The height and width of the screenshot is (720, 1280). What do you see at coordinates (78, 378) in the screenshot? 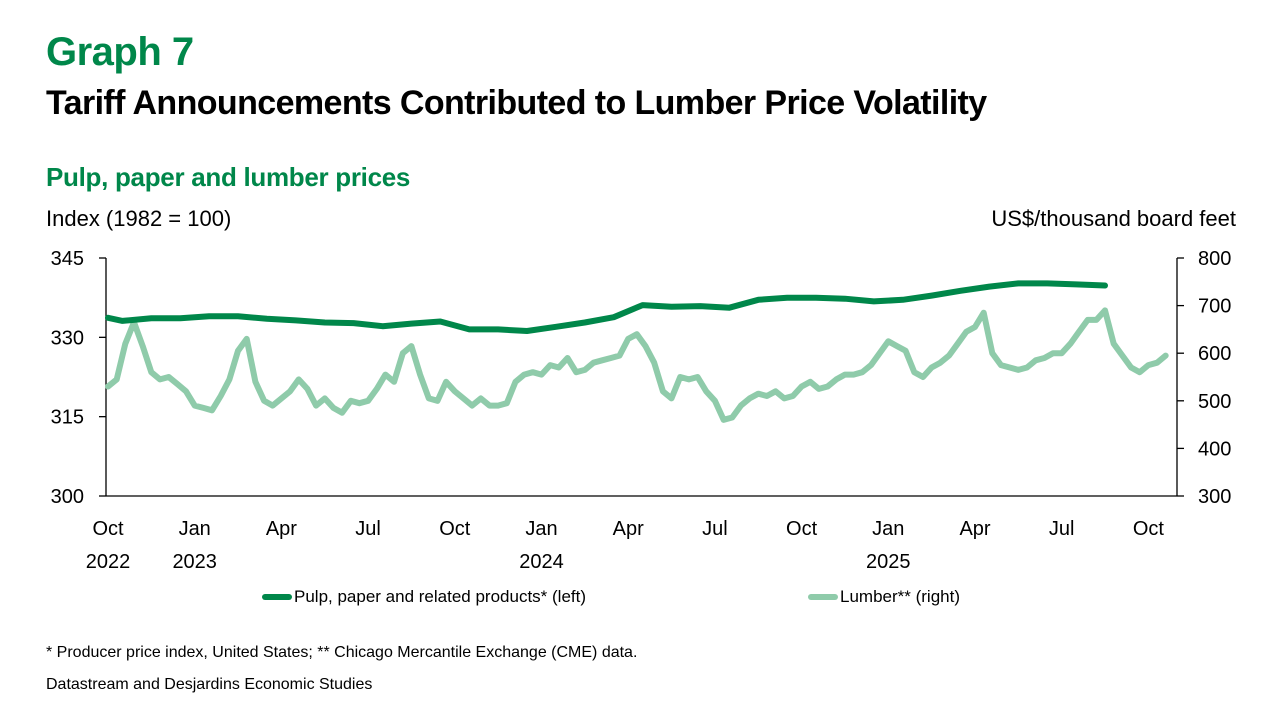
I see `y-ticks-left: 345 330 315 300` at bounding box center [78, 378].